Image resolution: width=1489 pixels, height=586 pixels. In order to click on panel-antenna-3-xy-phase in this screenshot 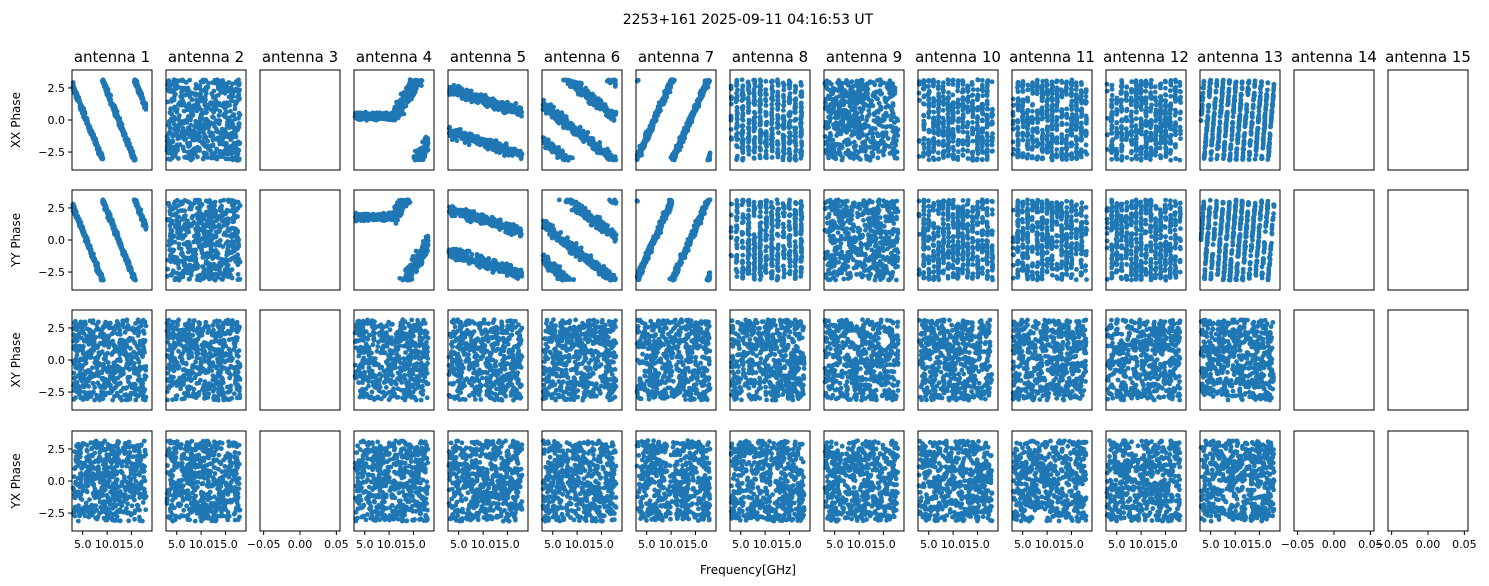, I will do `click(300, 360)`.